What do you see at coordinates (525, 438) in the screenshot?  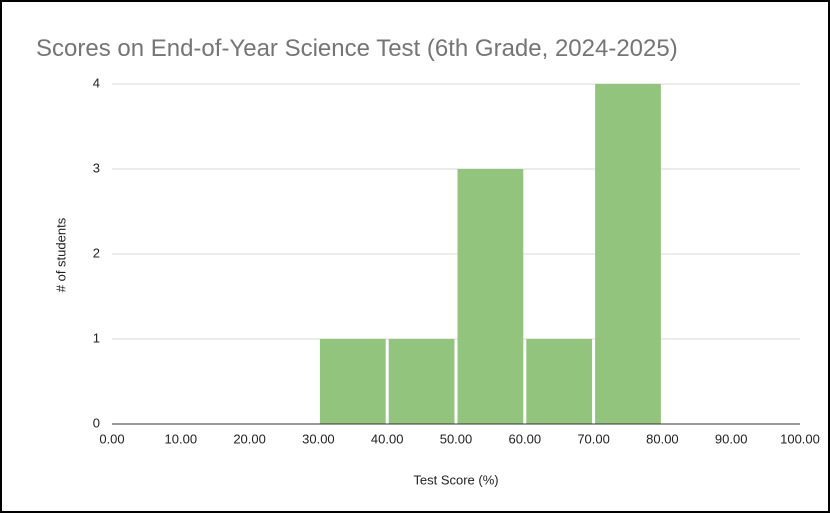 I see `x-tick-label: 60.00` at bounding box center [525, 438].